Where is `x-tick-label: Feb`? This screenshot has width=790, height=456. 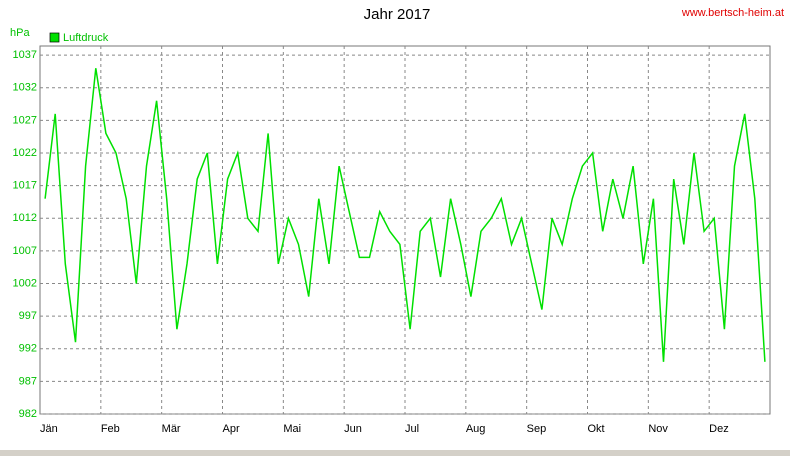
x-tick-label: Feb is located at coordinates (110, 429).